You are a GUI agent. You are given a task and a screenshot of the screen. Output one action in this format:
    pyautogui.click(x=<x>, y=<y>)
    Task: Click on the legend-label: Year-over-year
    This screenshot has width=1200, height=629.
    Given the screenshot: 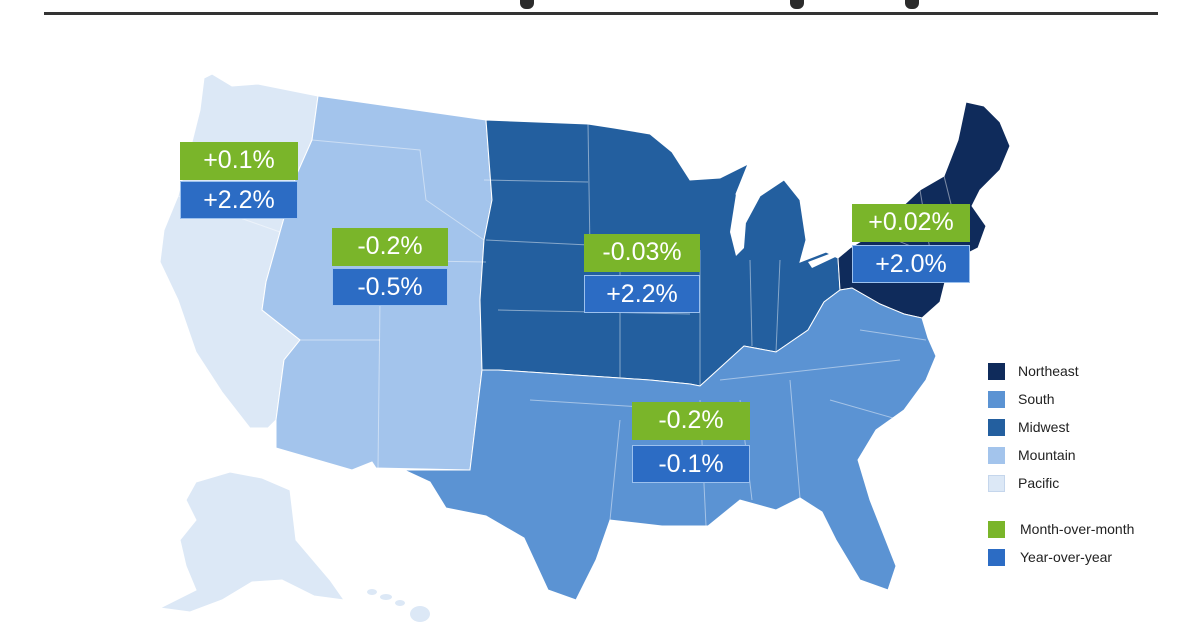 What is the action you would take?
    pyautogui.click(x=1066, y=557)
    